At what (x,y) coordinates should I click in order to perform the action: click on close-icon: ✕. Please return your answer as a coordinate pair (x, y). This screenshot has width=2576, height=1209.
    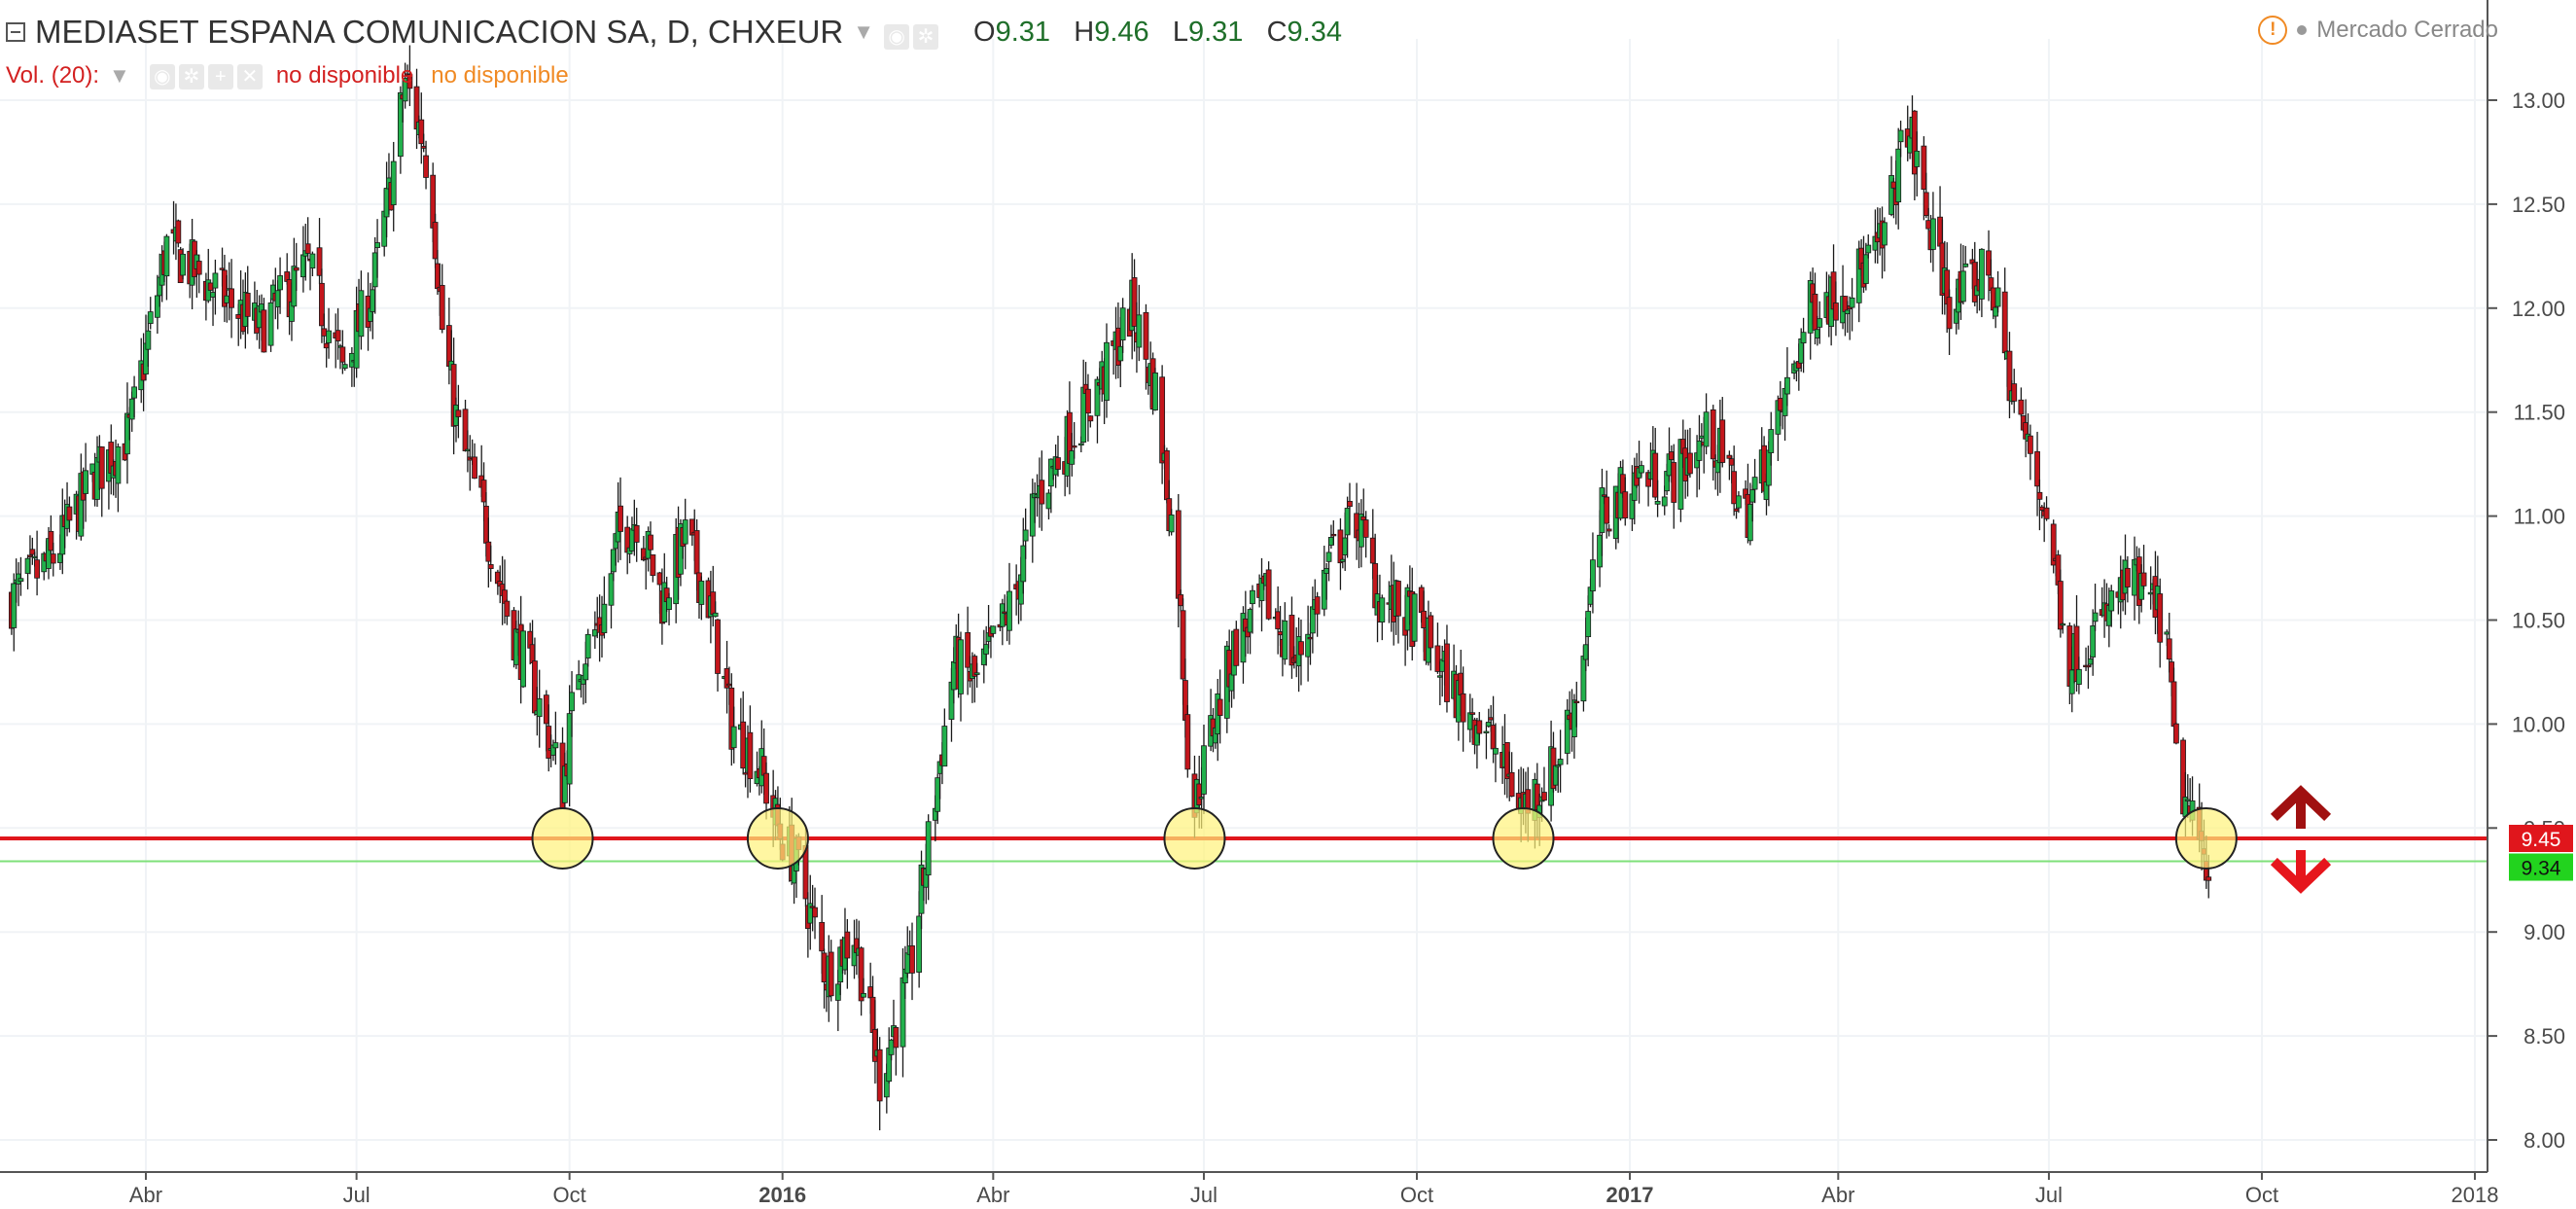
    Looking at the image, I should click on (250, 76).